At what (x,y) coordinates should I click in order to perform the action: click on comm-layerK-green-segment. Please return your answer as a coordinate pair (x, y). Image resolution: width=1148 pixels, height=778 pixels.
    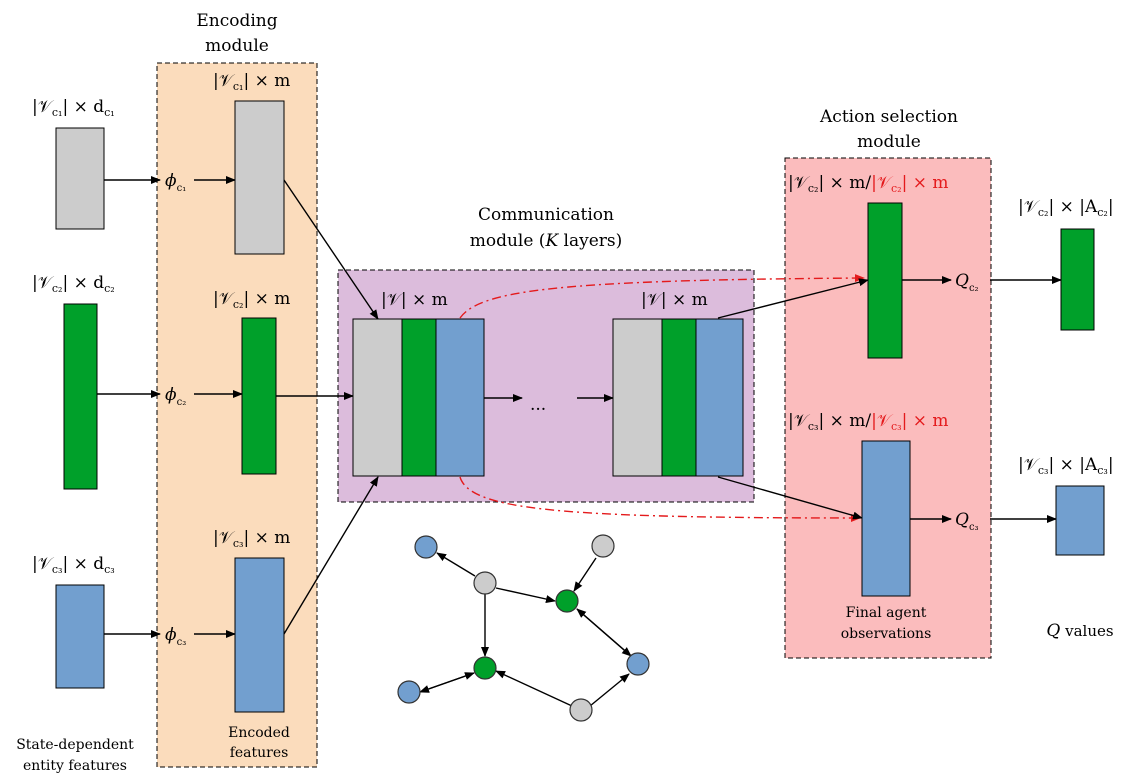
    Looking at the image, I should click on (679, 397).